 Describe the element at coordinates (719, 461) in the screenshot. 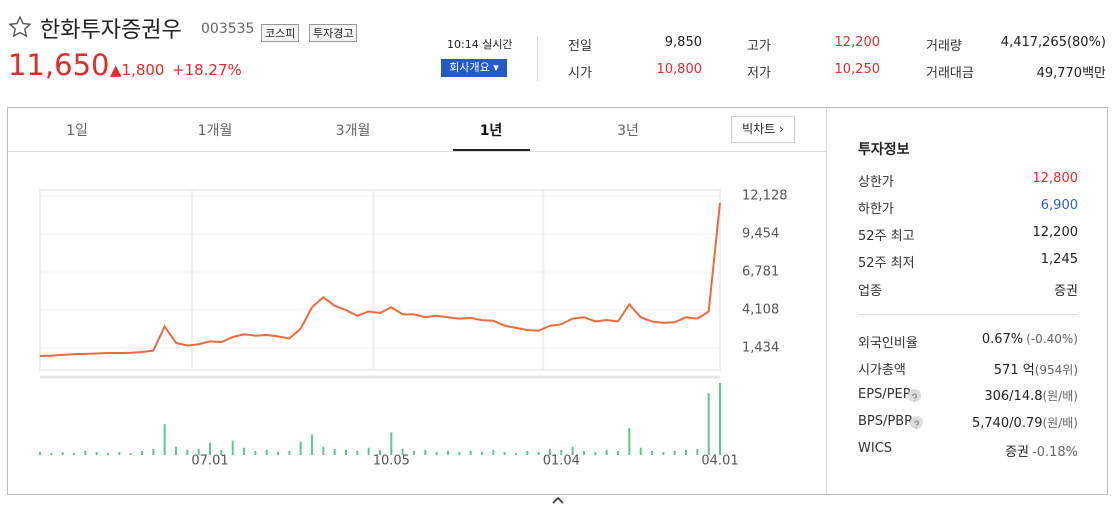

I see `x-tick-label: 04.01` at that location.